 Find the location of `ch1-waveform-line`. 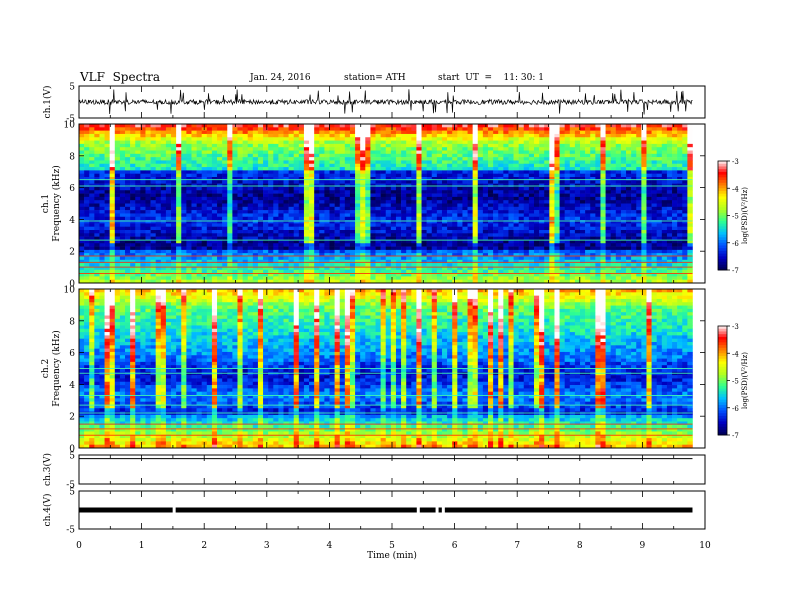

ch1-waveform-line is located at coordinates (385, 102).